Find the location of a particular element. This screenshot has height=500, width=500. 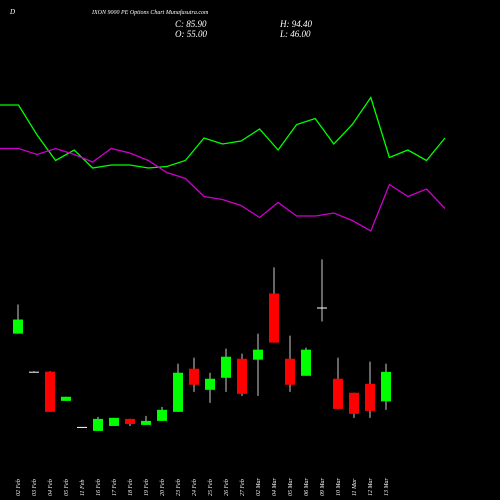

x-tick-label: 10 Mar is located at coordinates (339, 487).